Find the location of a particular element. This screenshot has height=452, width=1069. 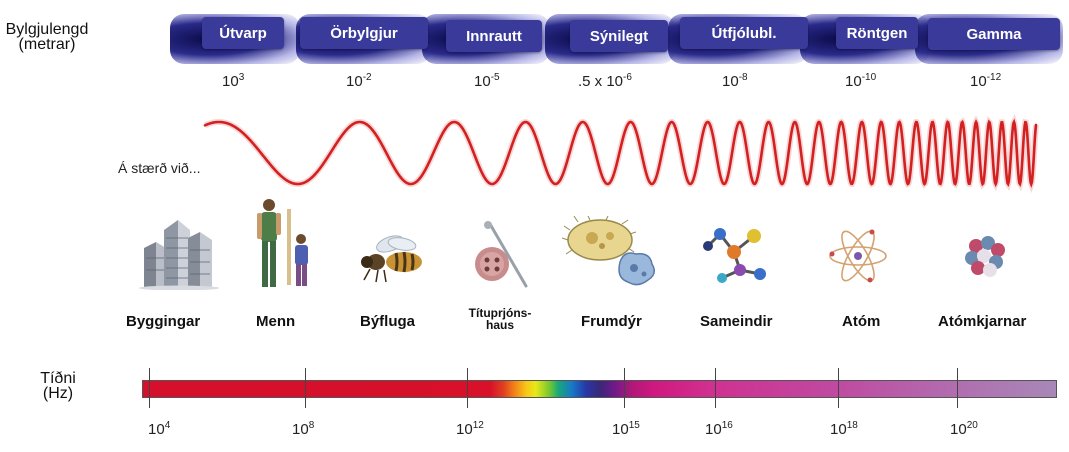

wavelength-infrared: 10-5 is located at coordinates (487, 81).